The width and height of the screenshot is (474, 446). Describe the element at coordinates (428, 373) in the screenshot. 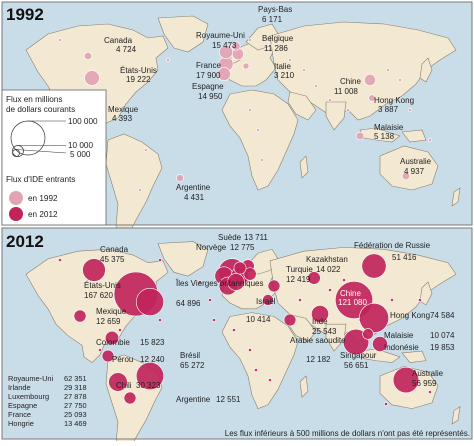

I see `label-name: Australie` at that location.